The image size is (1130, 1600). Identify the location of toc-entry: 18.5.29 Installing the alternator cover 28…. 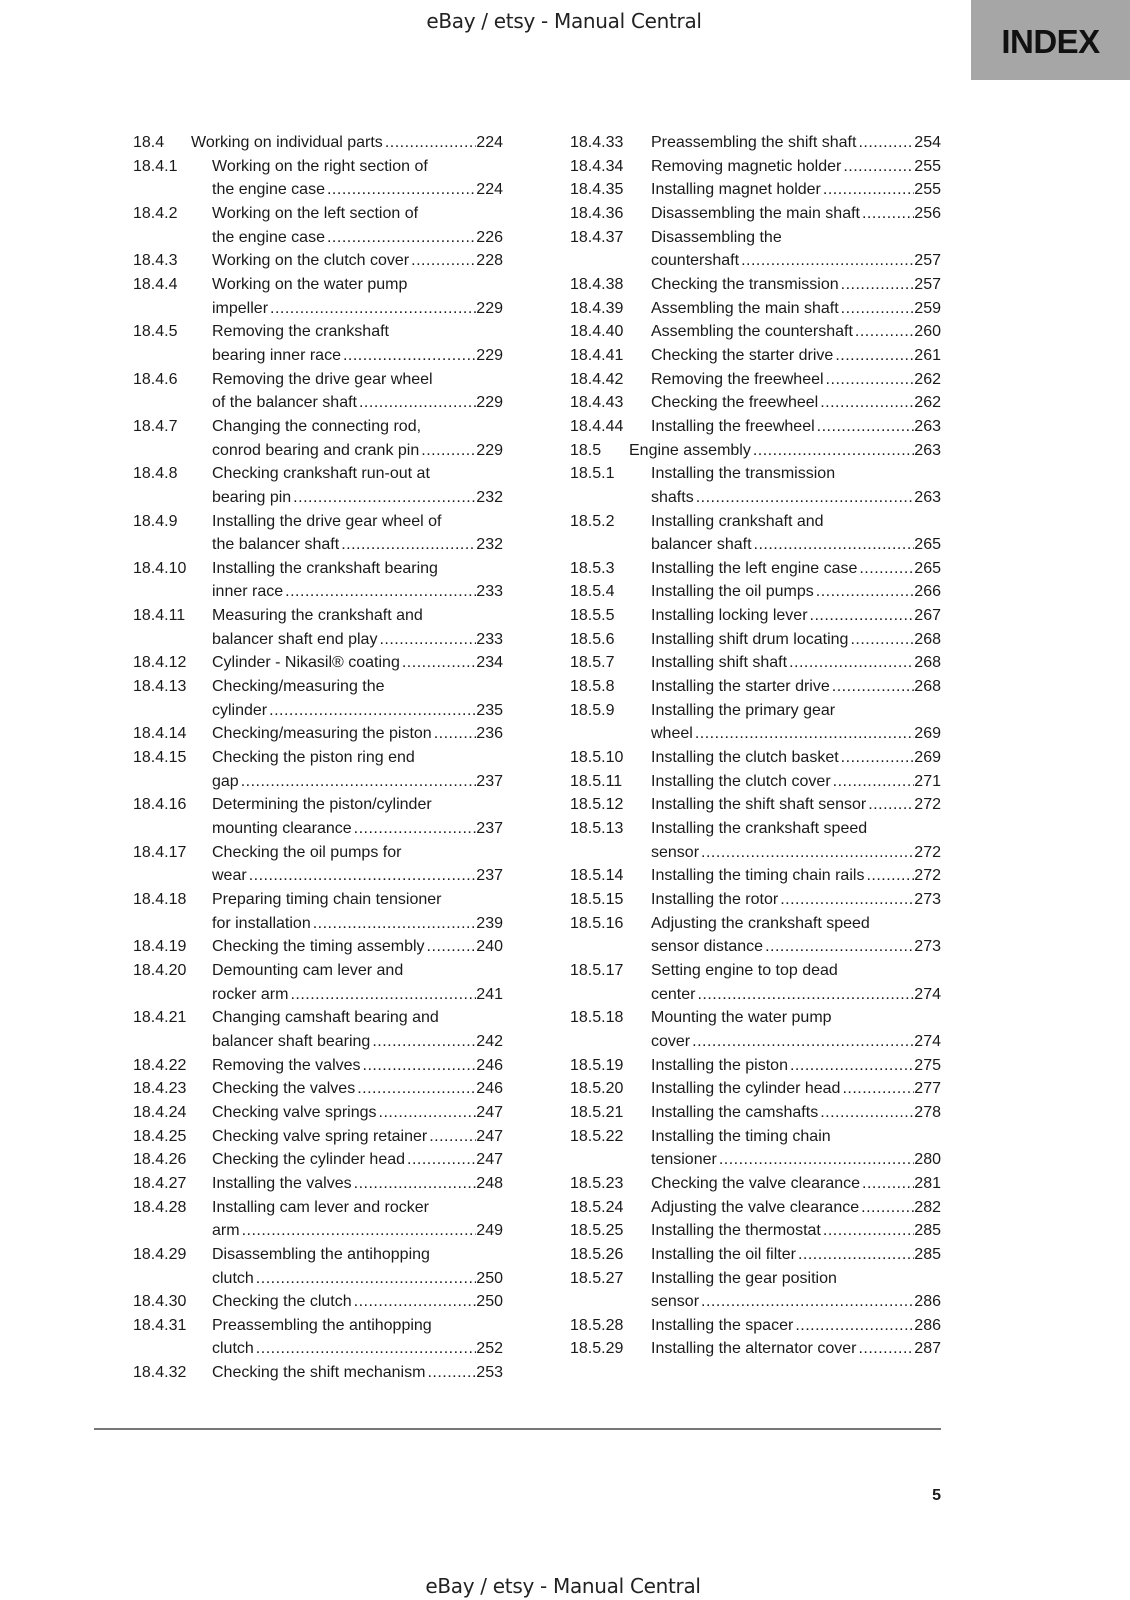
(755, 1349).